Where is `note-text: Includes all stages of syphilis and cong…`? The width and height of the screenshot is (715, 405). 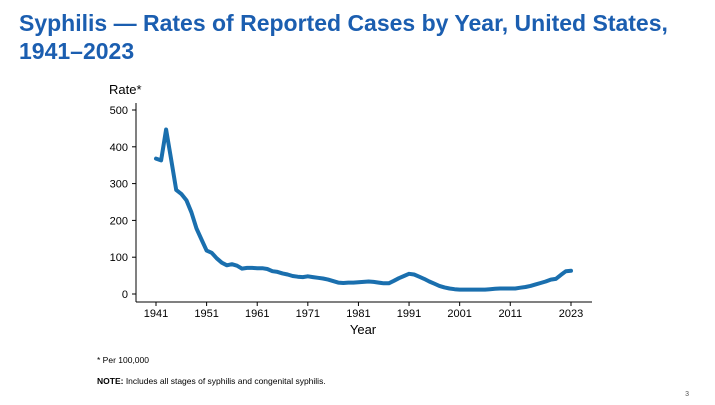 note-text: Includes all stages of syphilis and cong… is located at coordinates (224, 381).